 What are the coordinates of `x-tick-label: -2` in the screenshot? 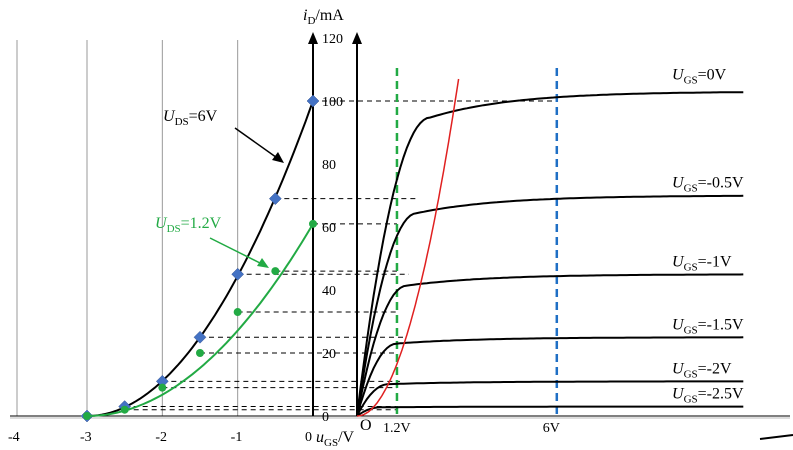 It's located at (161, 437).